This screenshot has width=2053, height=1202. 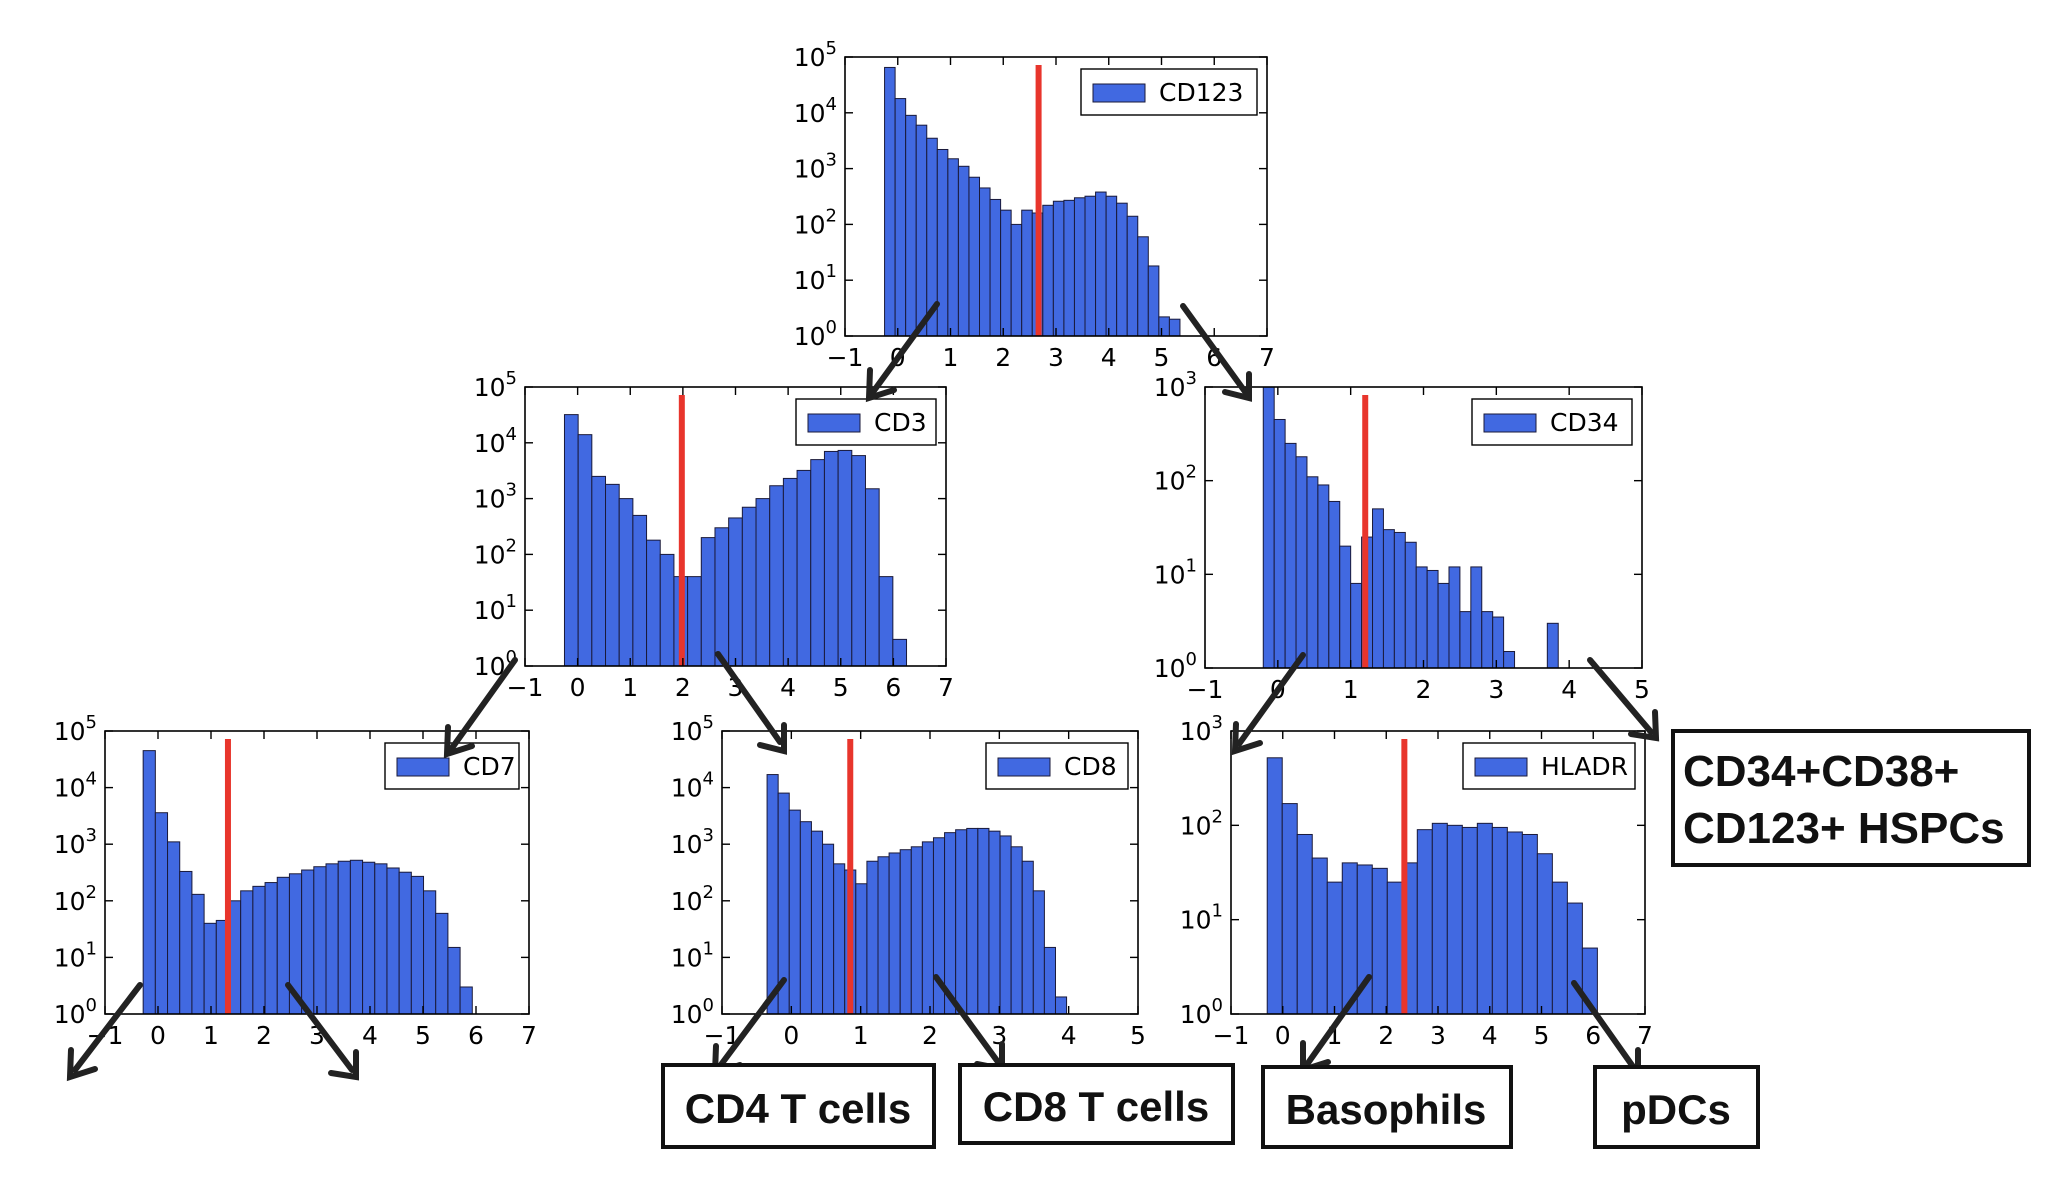 I want to click on population-box-cd4: CD4 T cells, so click(x=798, y=1106).